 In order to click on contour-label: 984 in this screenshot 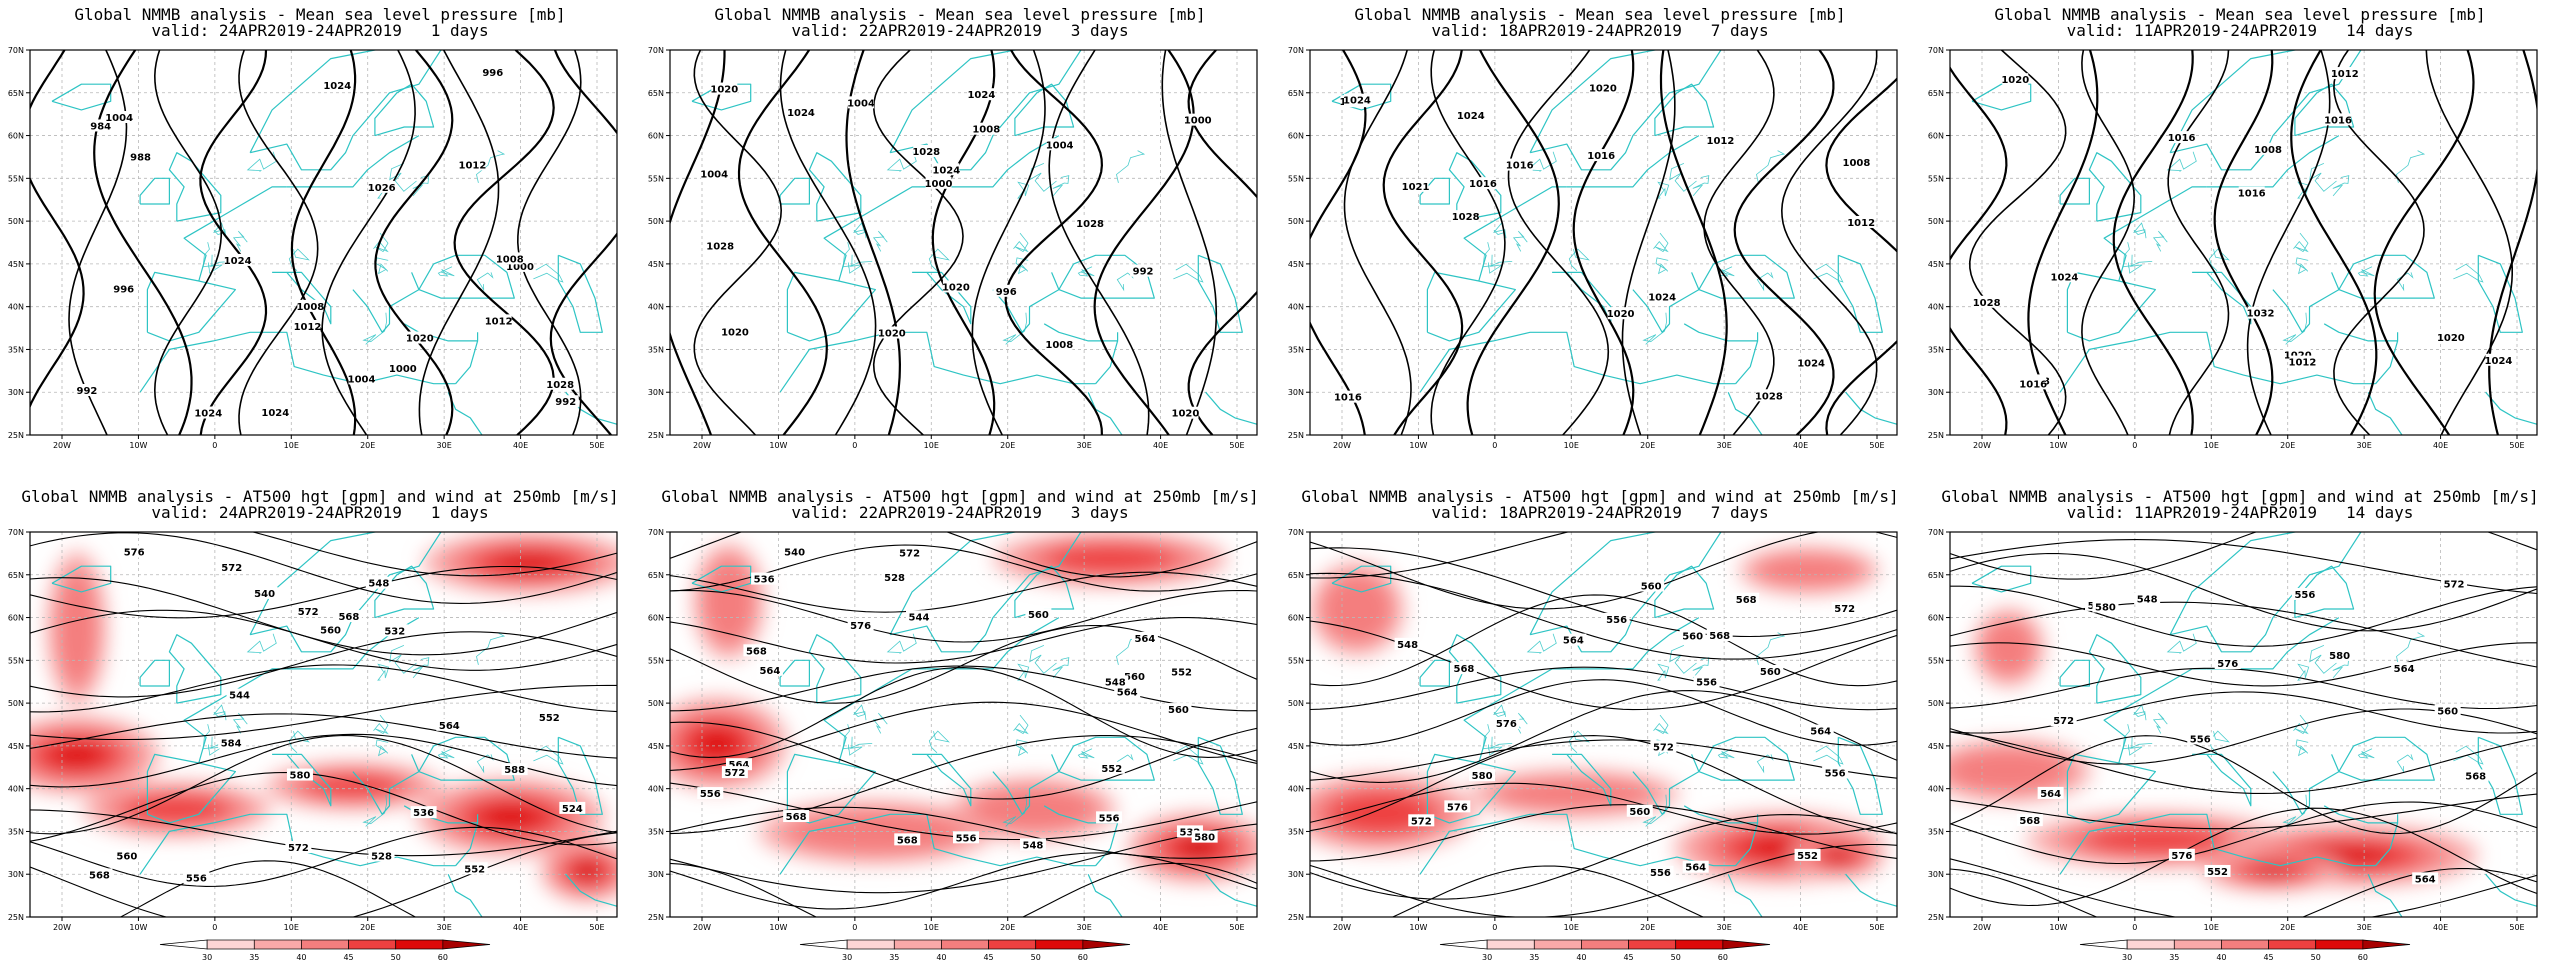, I will do `click(100, 126)`.